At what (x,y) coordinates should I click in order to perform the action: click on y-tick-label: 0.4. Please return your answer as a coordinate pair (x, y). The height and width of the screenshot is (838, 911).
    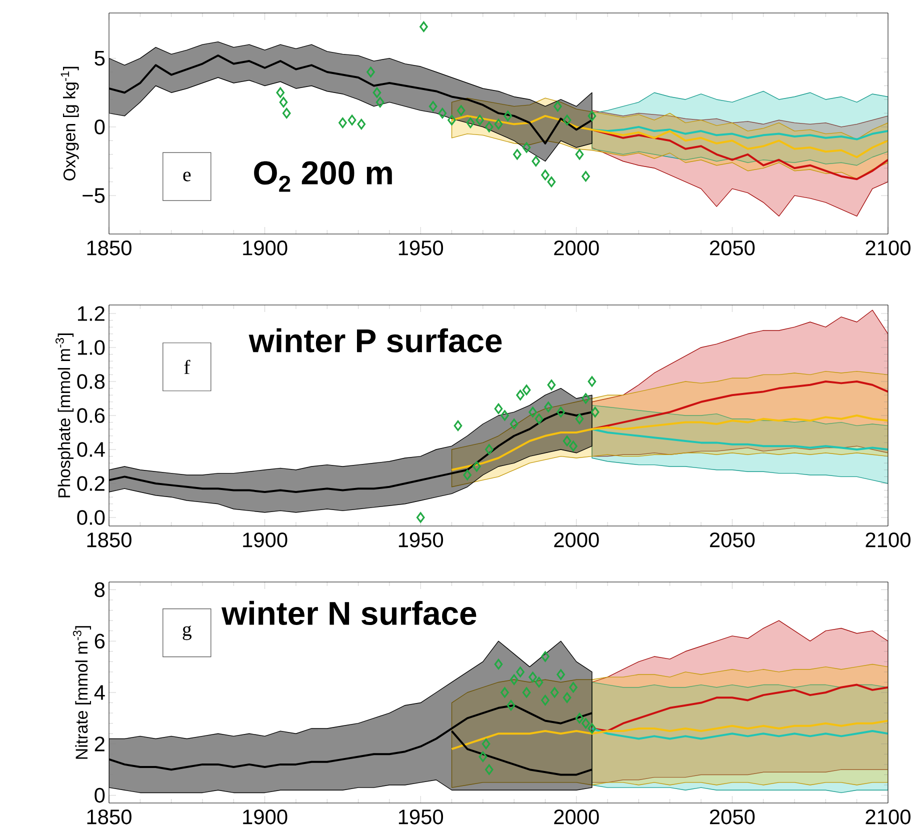
    Looking at the image, I should click on (91, 449).